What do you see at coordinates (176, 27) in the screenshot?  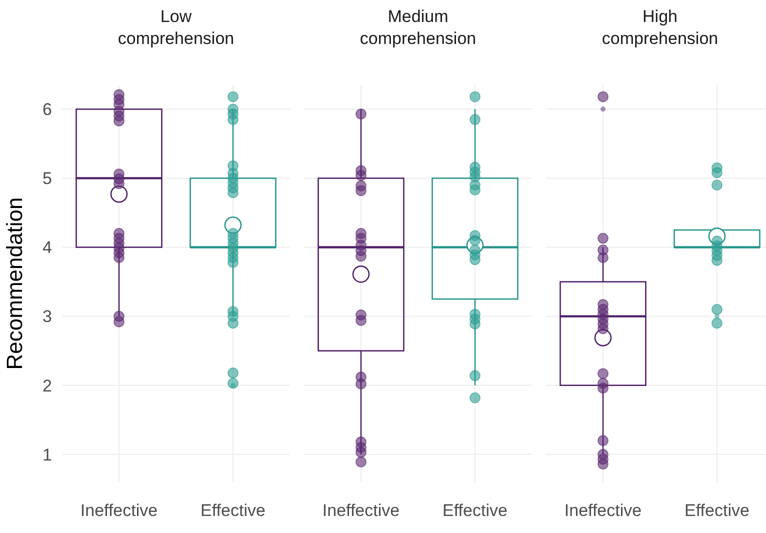 I see `chart-title: Low comprehension` at bounding box center [176, 27].